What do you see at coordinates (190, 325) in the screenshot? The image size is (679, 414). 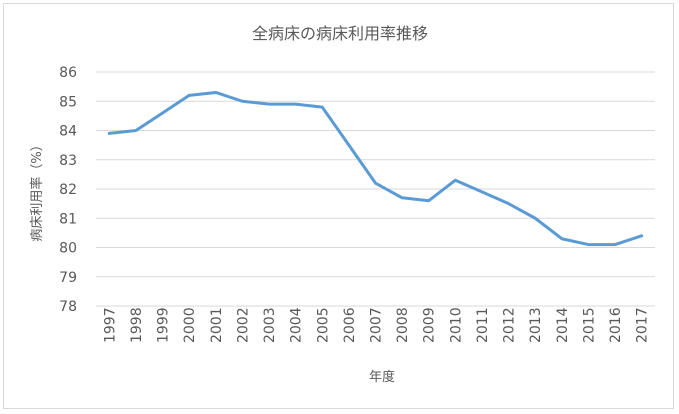 I see `x-tick-label-2000: 2000` at bounding box center [190, 325].